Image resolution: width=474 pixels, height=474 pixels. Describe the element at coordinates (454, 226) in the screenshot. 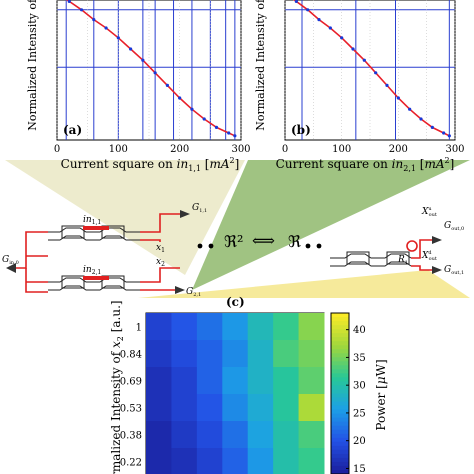

I see `label-g-out0: Gout,0` at that location.